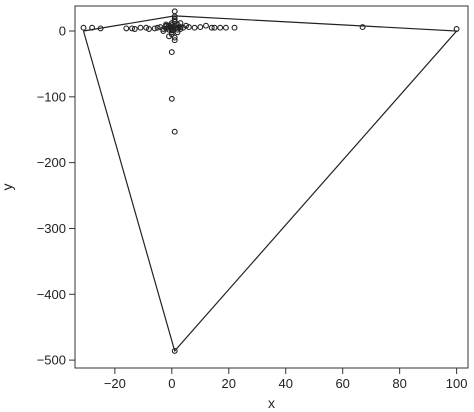  Describe the element at coordinates (115, 383) in the screenshot. I see `x-tick-label: −20` at that location.